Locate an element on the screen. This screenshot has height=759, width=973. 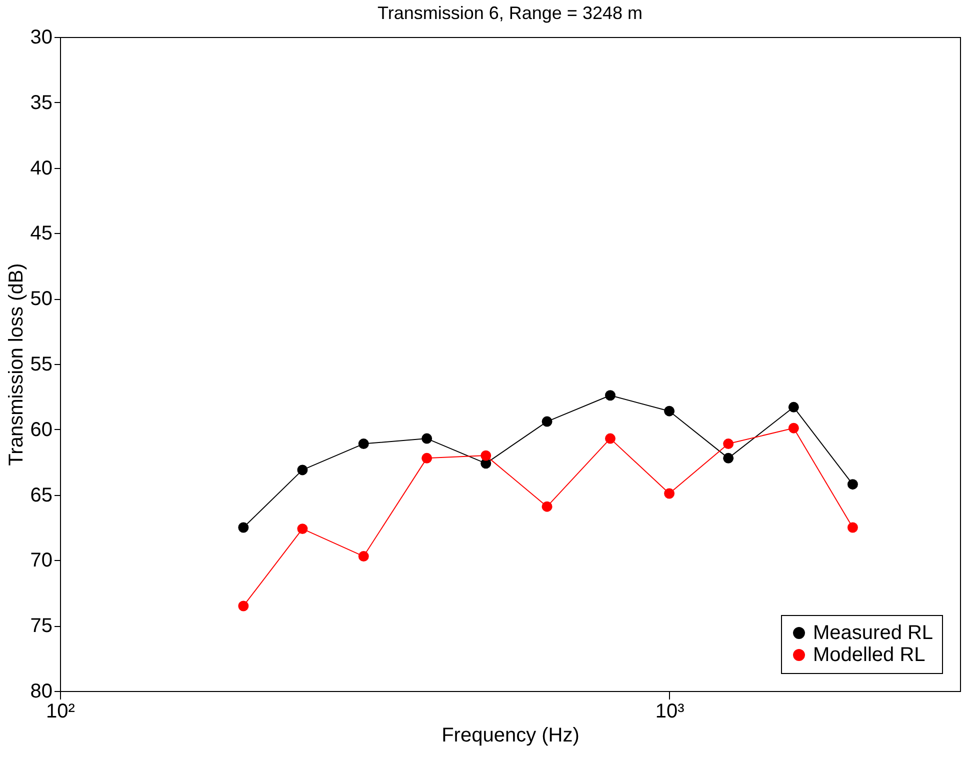
legend-label: Measured RL is located at coordinates (873, 633).